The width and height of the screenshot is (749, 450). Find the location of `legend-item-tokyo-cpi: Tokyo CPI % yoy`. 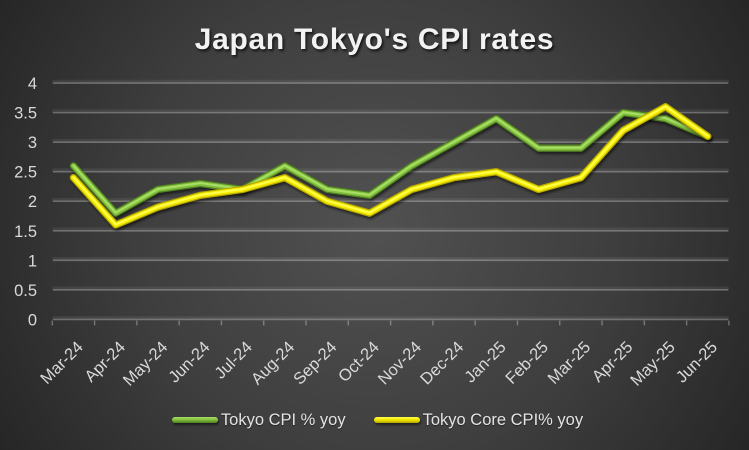

legend-item-tokyo-cpi: Tokyo CPI % yoy is located at coordinates (258, 420).